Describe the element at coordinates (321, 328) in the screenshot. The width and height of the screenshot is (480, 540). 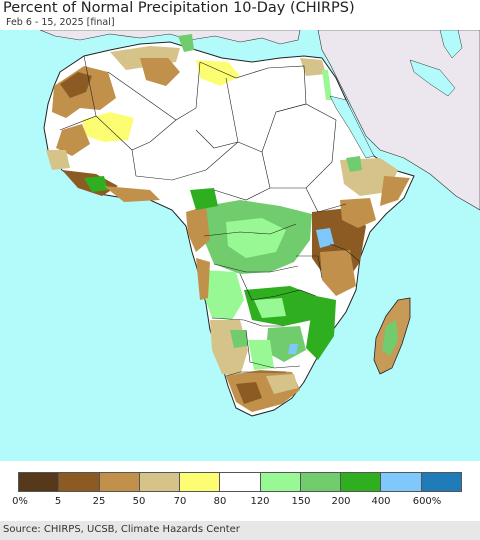
I see `mozambique-green` at that location.